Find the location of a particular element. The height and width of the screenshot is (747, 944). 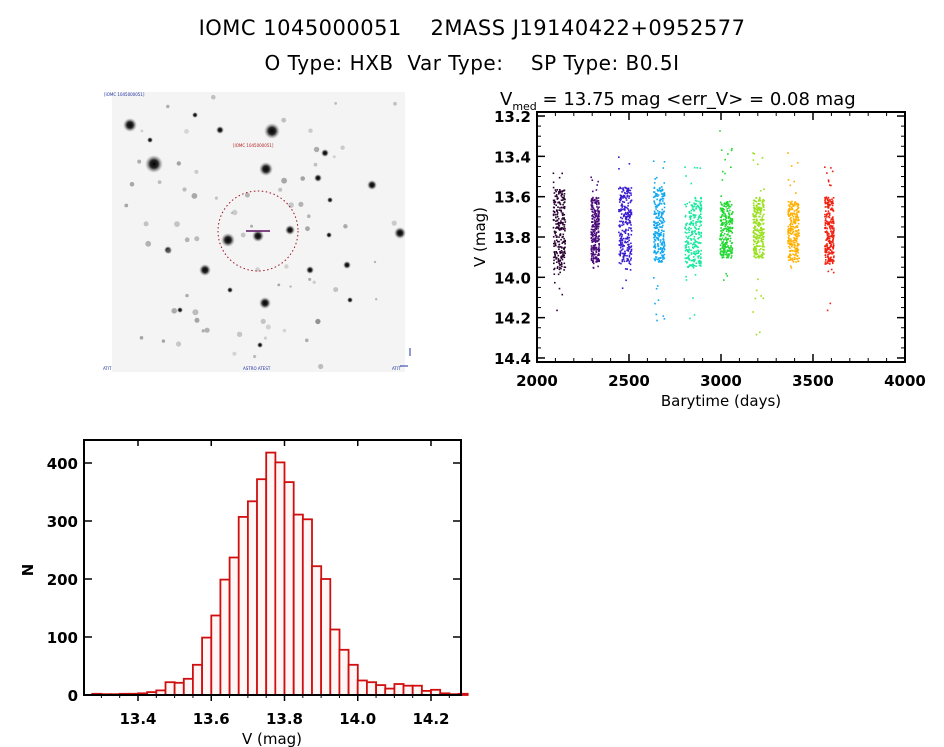

histogram-bar is located at coordinates (225, 637).